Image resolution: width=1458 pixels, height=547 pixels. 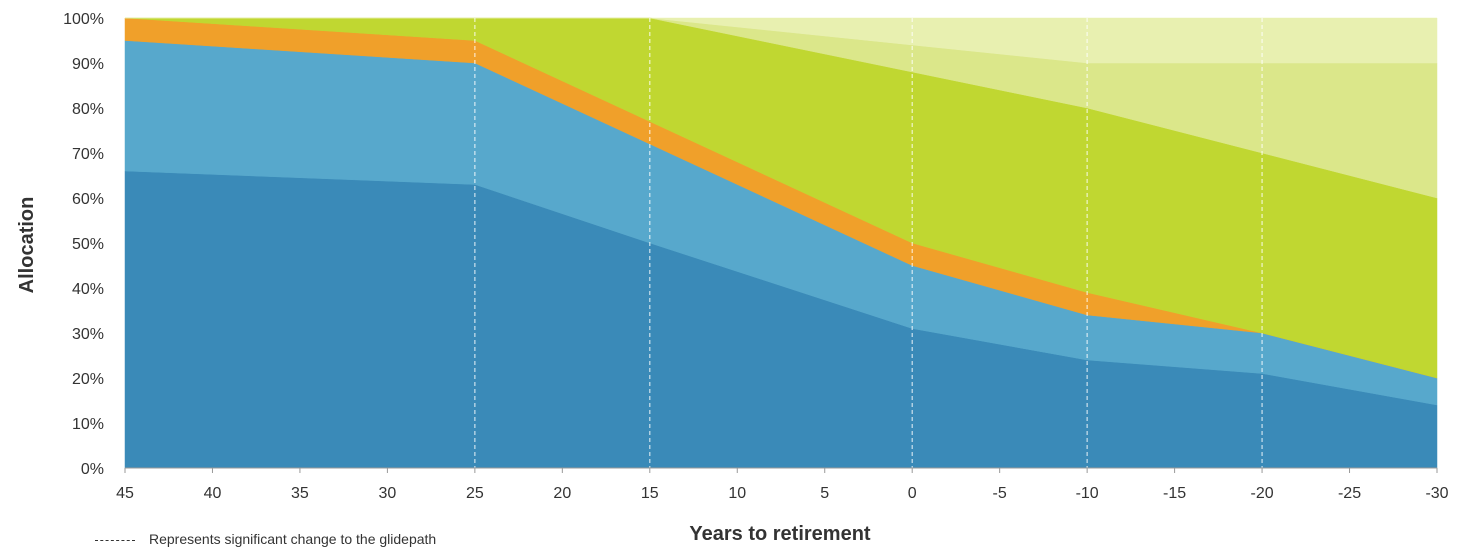 What do you see at coordinates (650, 493) in the screenshot?
I see `x-tick-label: 15` at bounding box center [650, 493].